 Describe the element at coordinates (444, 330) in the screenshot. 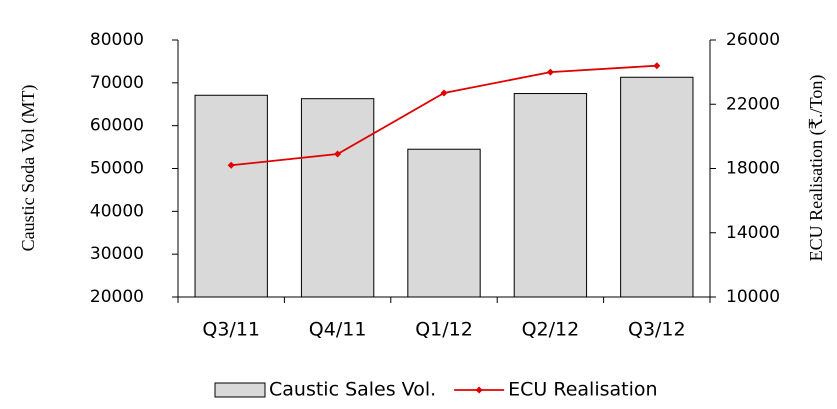

I see `x-tick-label: Q1/12` at that location.